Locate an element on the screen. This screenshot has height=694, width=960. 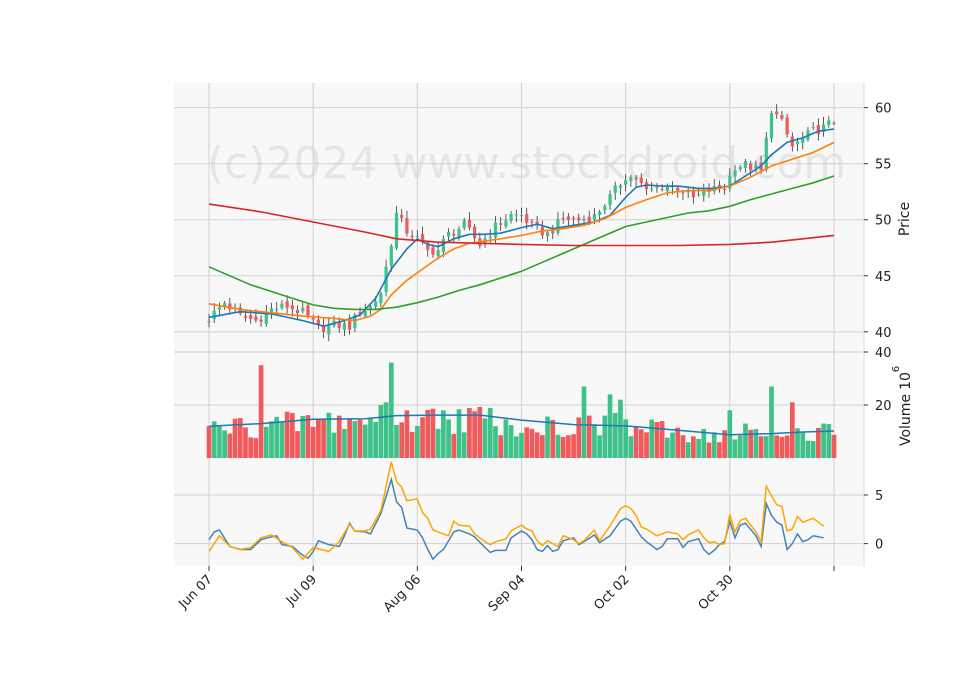
oscillator-line-osc_fast is located at coordinates (516, 518).